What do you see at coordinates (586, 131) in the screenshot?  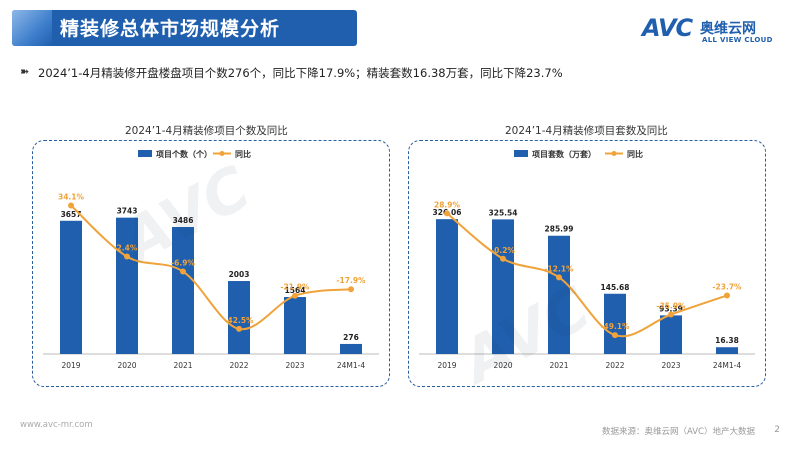 I see `chart-title-right: 2024’1-4月精装修项目套数及同比` at bounding box center [586, 131].